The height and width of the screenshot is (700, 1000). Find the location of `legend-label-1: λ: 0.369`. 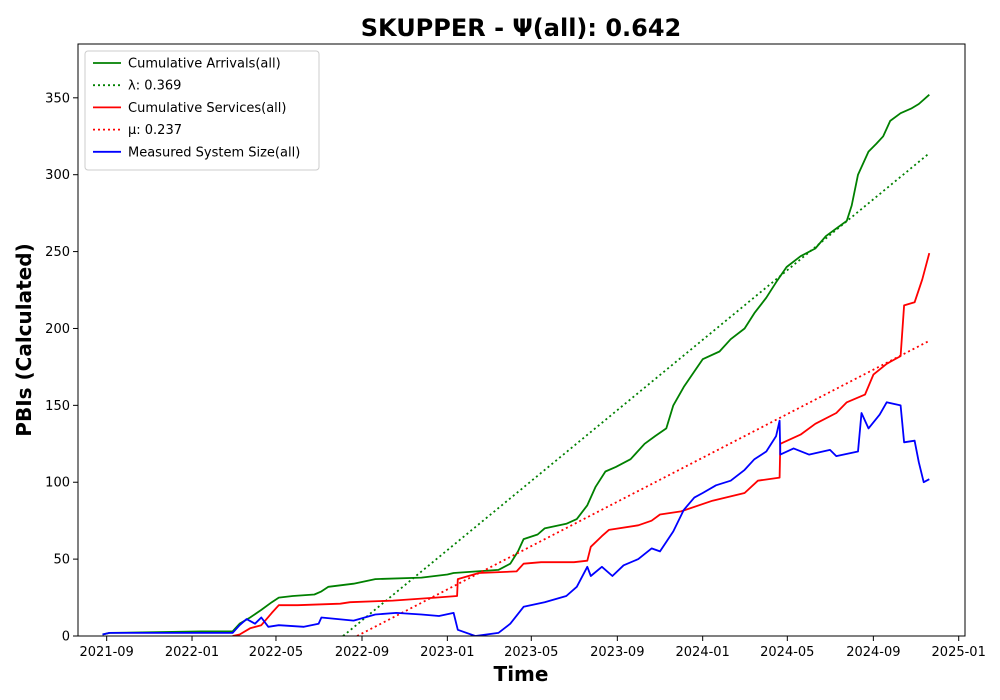

legend-label-1: λ: 0.369 is located at coordinates (154, 86).